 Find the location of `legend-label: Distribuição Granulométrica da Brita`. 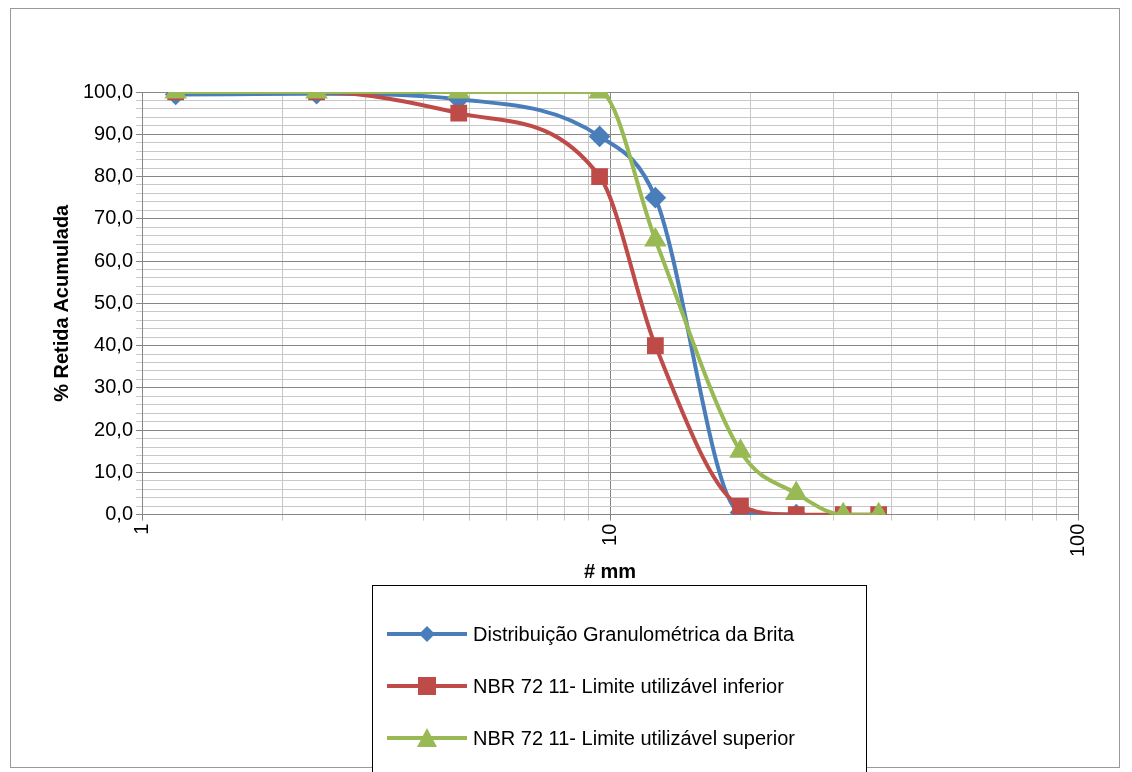

legend-label: Distribuição Granulométrica da Brita is located at coordinates (634, 634).